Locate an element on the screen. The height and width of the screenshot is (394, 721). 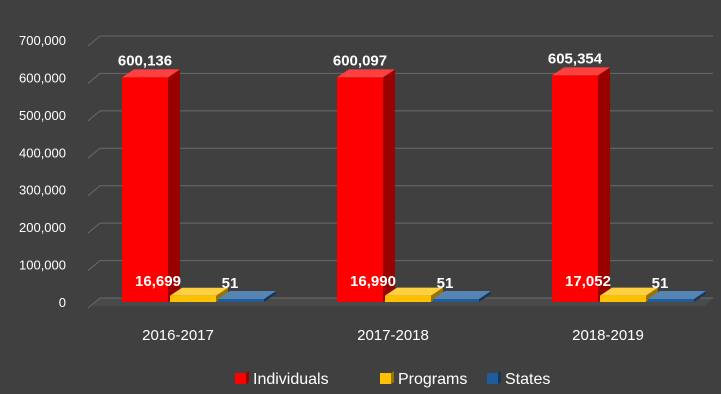
x-category-label: 2018-2019 is located at coordinates (608, 335).